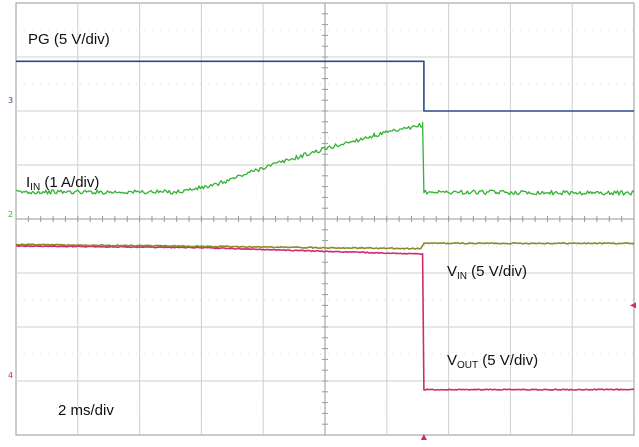 The image size is (639, 447). Describe the element at coordinates (423, 437) in the screenshot. I see `trigger-position-marker` at that location.